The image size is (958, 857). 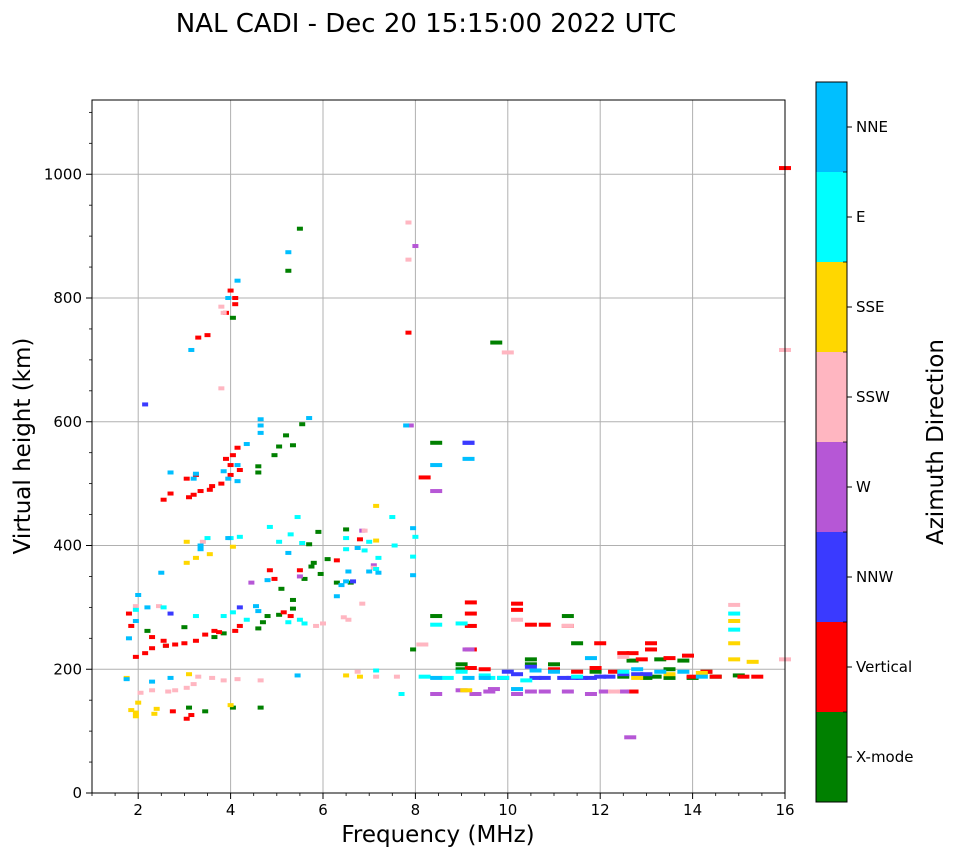 What do you see at coordinates (873, 397) in the screenshot?
I see `colorbar-tick-label: SSW` at bounding box center [873, 397].